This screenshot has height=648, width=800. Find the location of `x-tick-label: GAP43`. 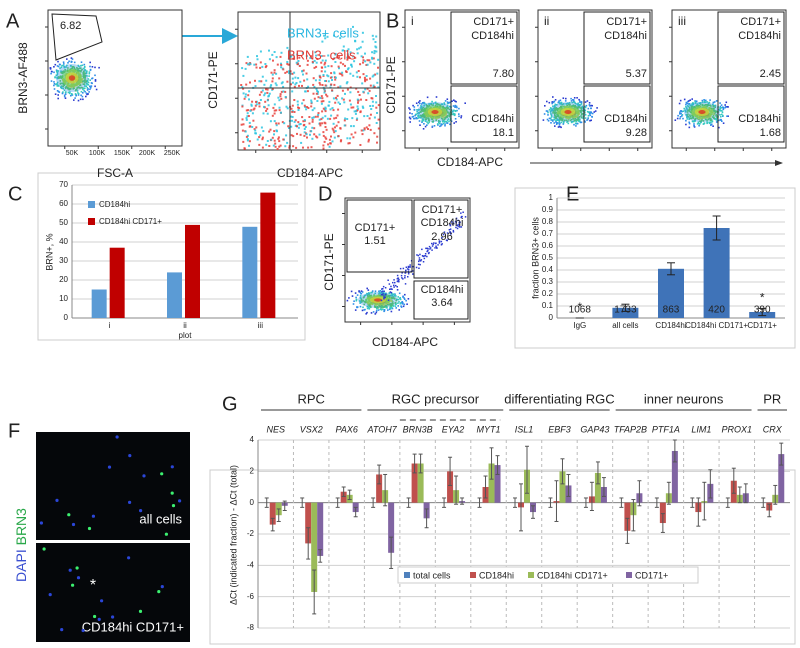

x-tick-label: GAP43 is located at coordinates (594, 429).